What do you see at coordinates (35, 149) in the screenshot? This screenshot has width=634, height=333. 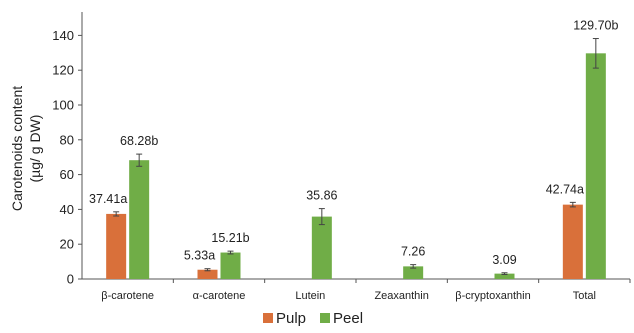 I see `y-axis-label-line: (µg/ g DW)` at bounding box center [35, 149].